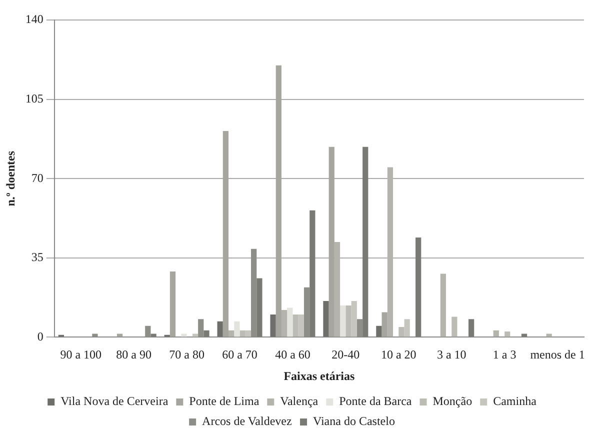  What do you see at coordinates (504, 355) in the screenshot?
I see `x-tick-label: 1 a 3` at bounding box center [504, 355].